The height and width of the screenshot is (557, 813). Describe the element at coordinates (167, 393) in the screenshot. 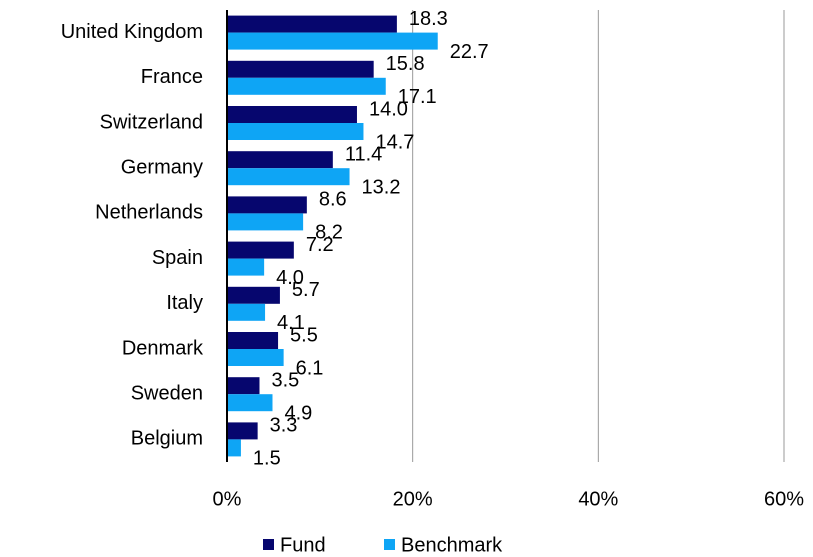

I see `y-tick-label: Sweden` at that location.